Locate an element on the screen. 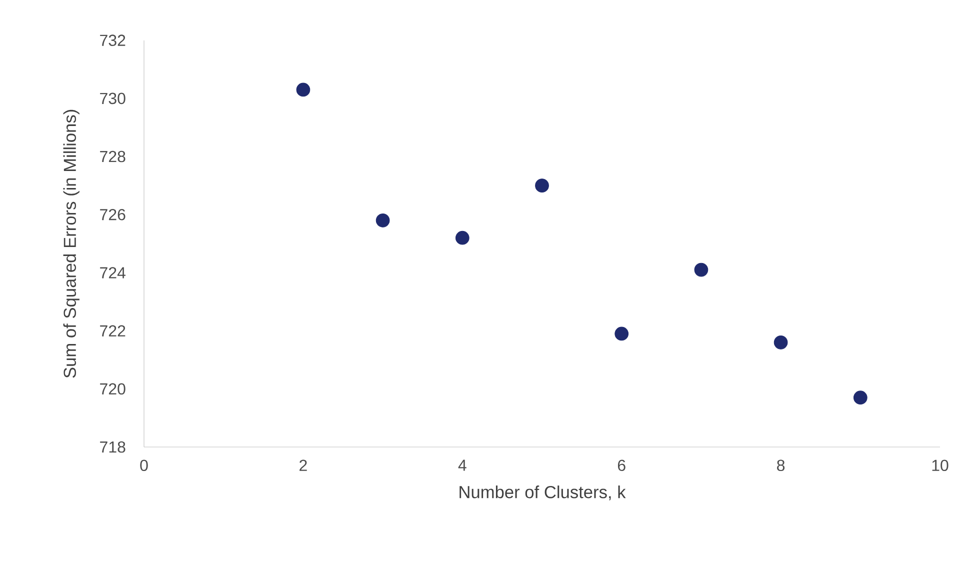 This screenshot has height=562, width=974. x-tick-label: 6 is located at coordinates (622, 466).